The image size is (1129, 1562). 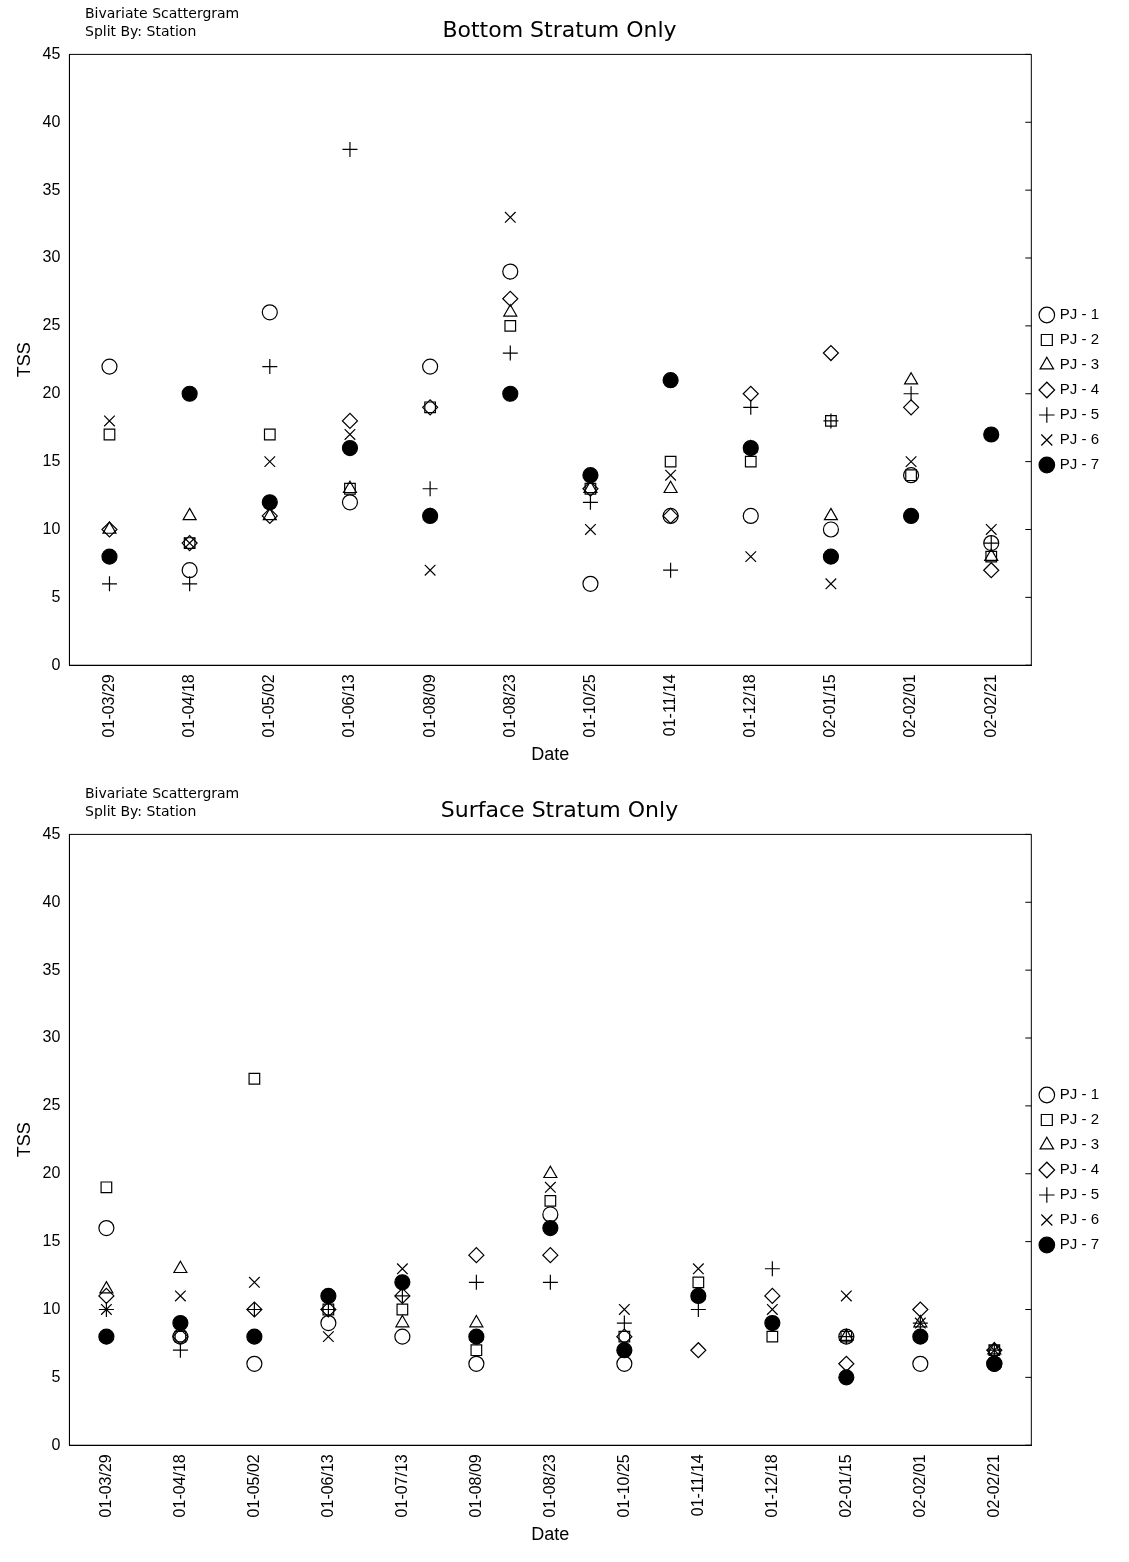 I want to click on legend-label: PJ - 4, so click(x=1079, y=389).